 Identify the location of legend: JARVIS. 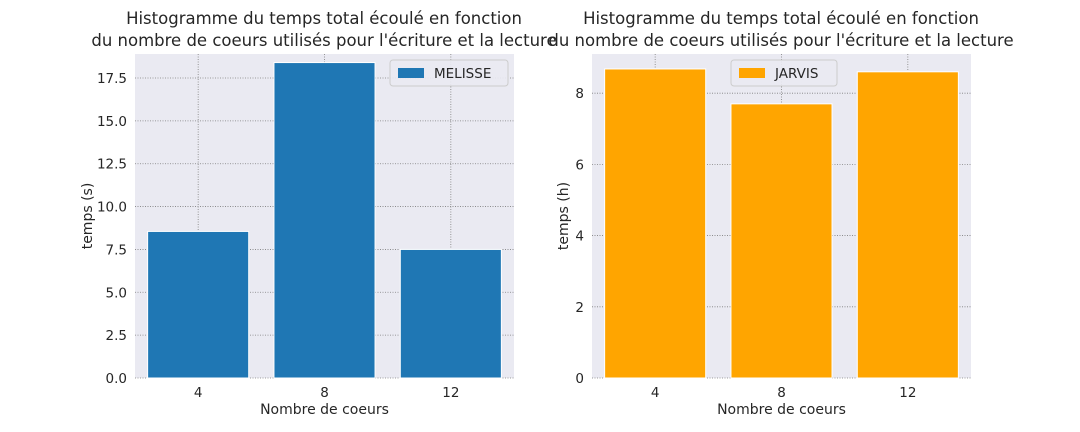
(784, 73).